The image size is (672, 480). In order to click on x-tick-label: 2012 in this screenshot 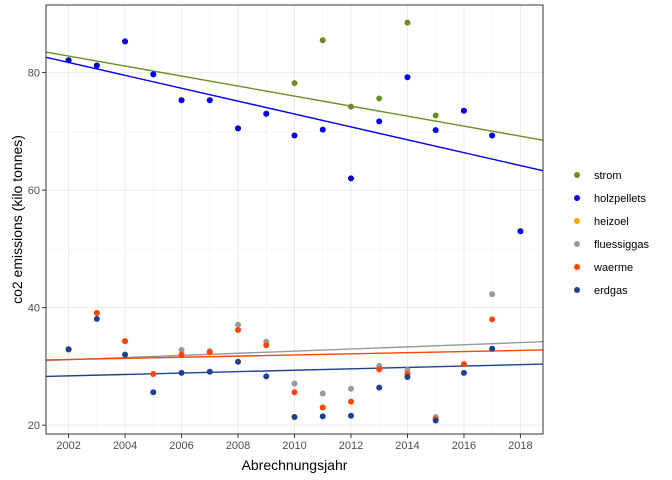, I will do `click(351, 446)`.